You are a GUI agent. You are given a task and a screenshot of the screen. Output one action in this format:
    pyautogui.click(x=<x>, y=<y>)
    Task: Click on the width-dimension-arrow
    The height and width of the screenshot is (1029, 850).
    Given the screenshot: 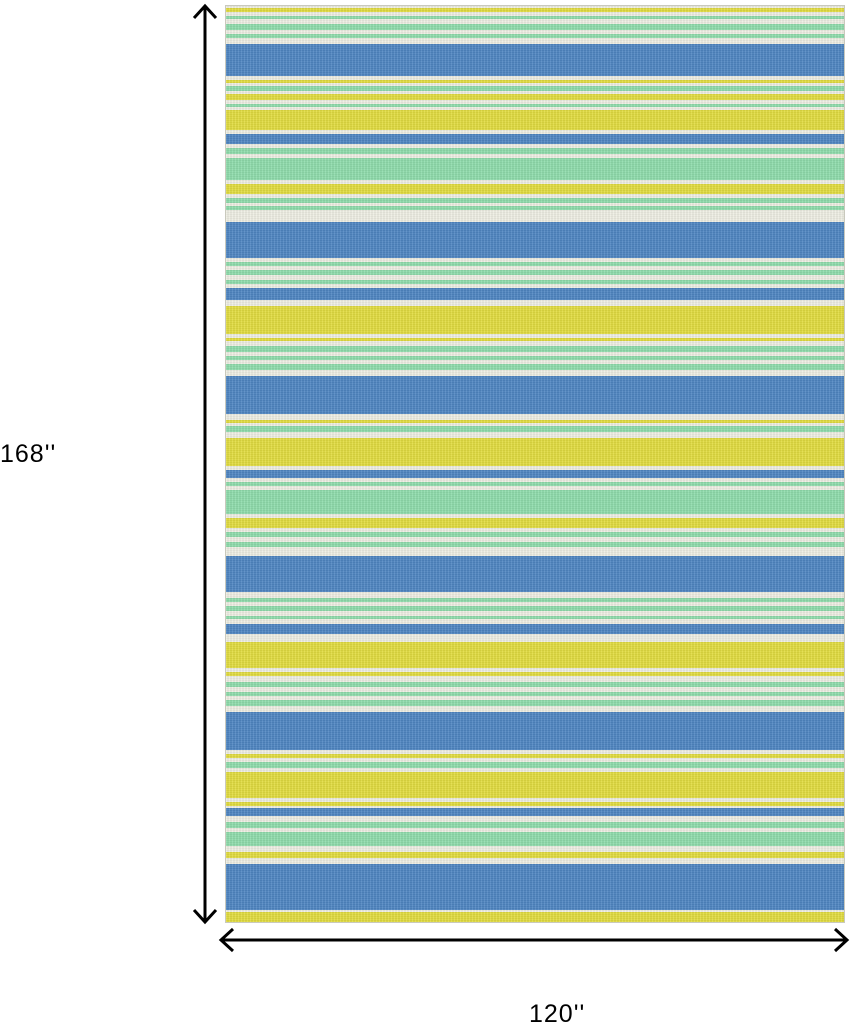 What is the action you would take?
    pyautogui.click(x=534, y=940)
    